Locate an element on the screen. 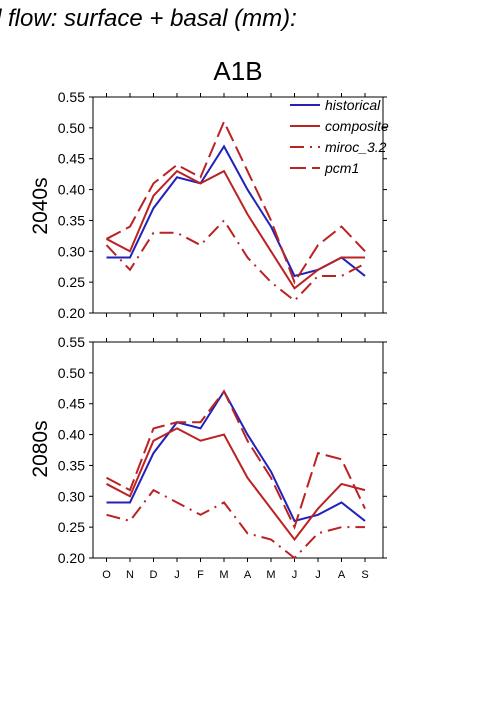 This screenshot has height=709, width=501. legend-label: historical is located at coordinates (353, 105).